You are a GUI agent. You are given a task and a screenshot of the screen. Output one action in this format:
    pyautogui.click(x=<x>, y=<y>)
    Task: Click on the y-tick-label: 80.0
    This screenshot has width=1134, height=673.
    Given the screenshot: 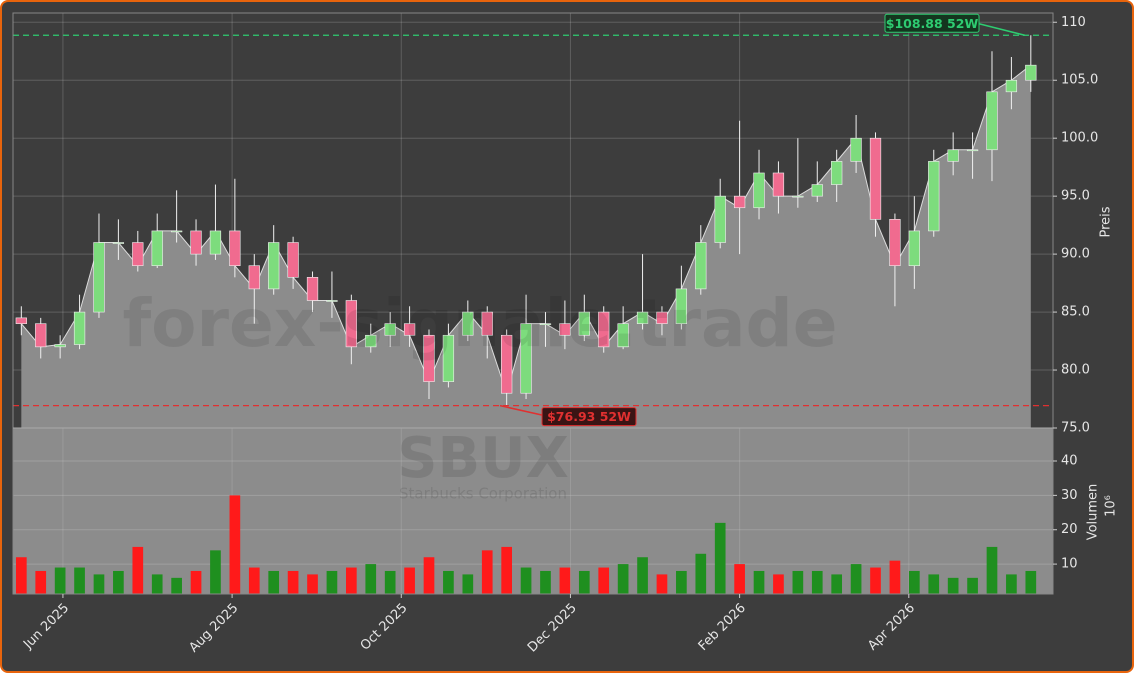 What is the action you would take?
    pyautogui.click(x=1075, y=370)
    